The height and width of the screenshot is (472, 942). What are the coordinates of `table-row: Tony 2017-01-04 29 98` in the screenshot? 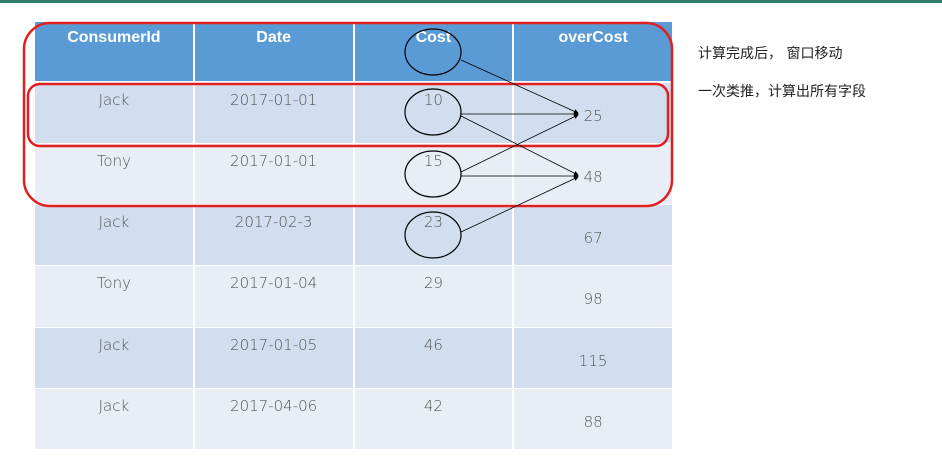 It's located at (353, 296).